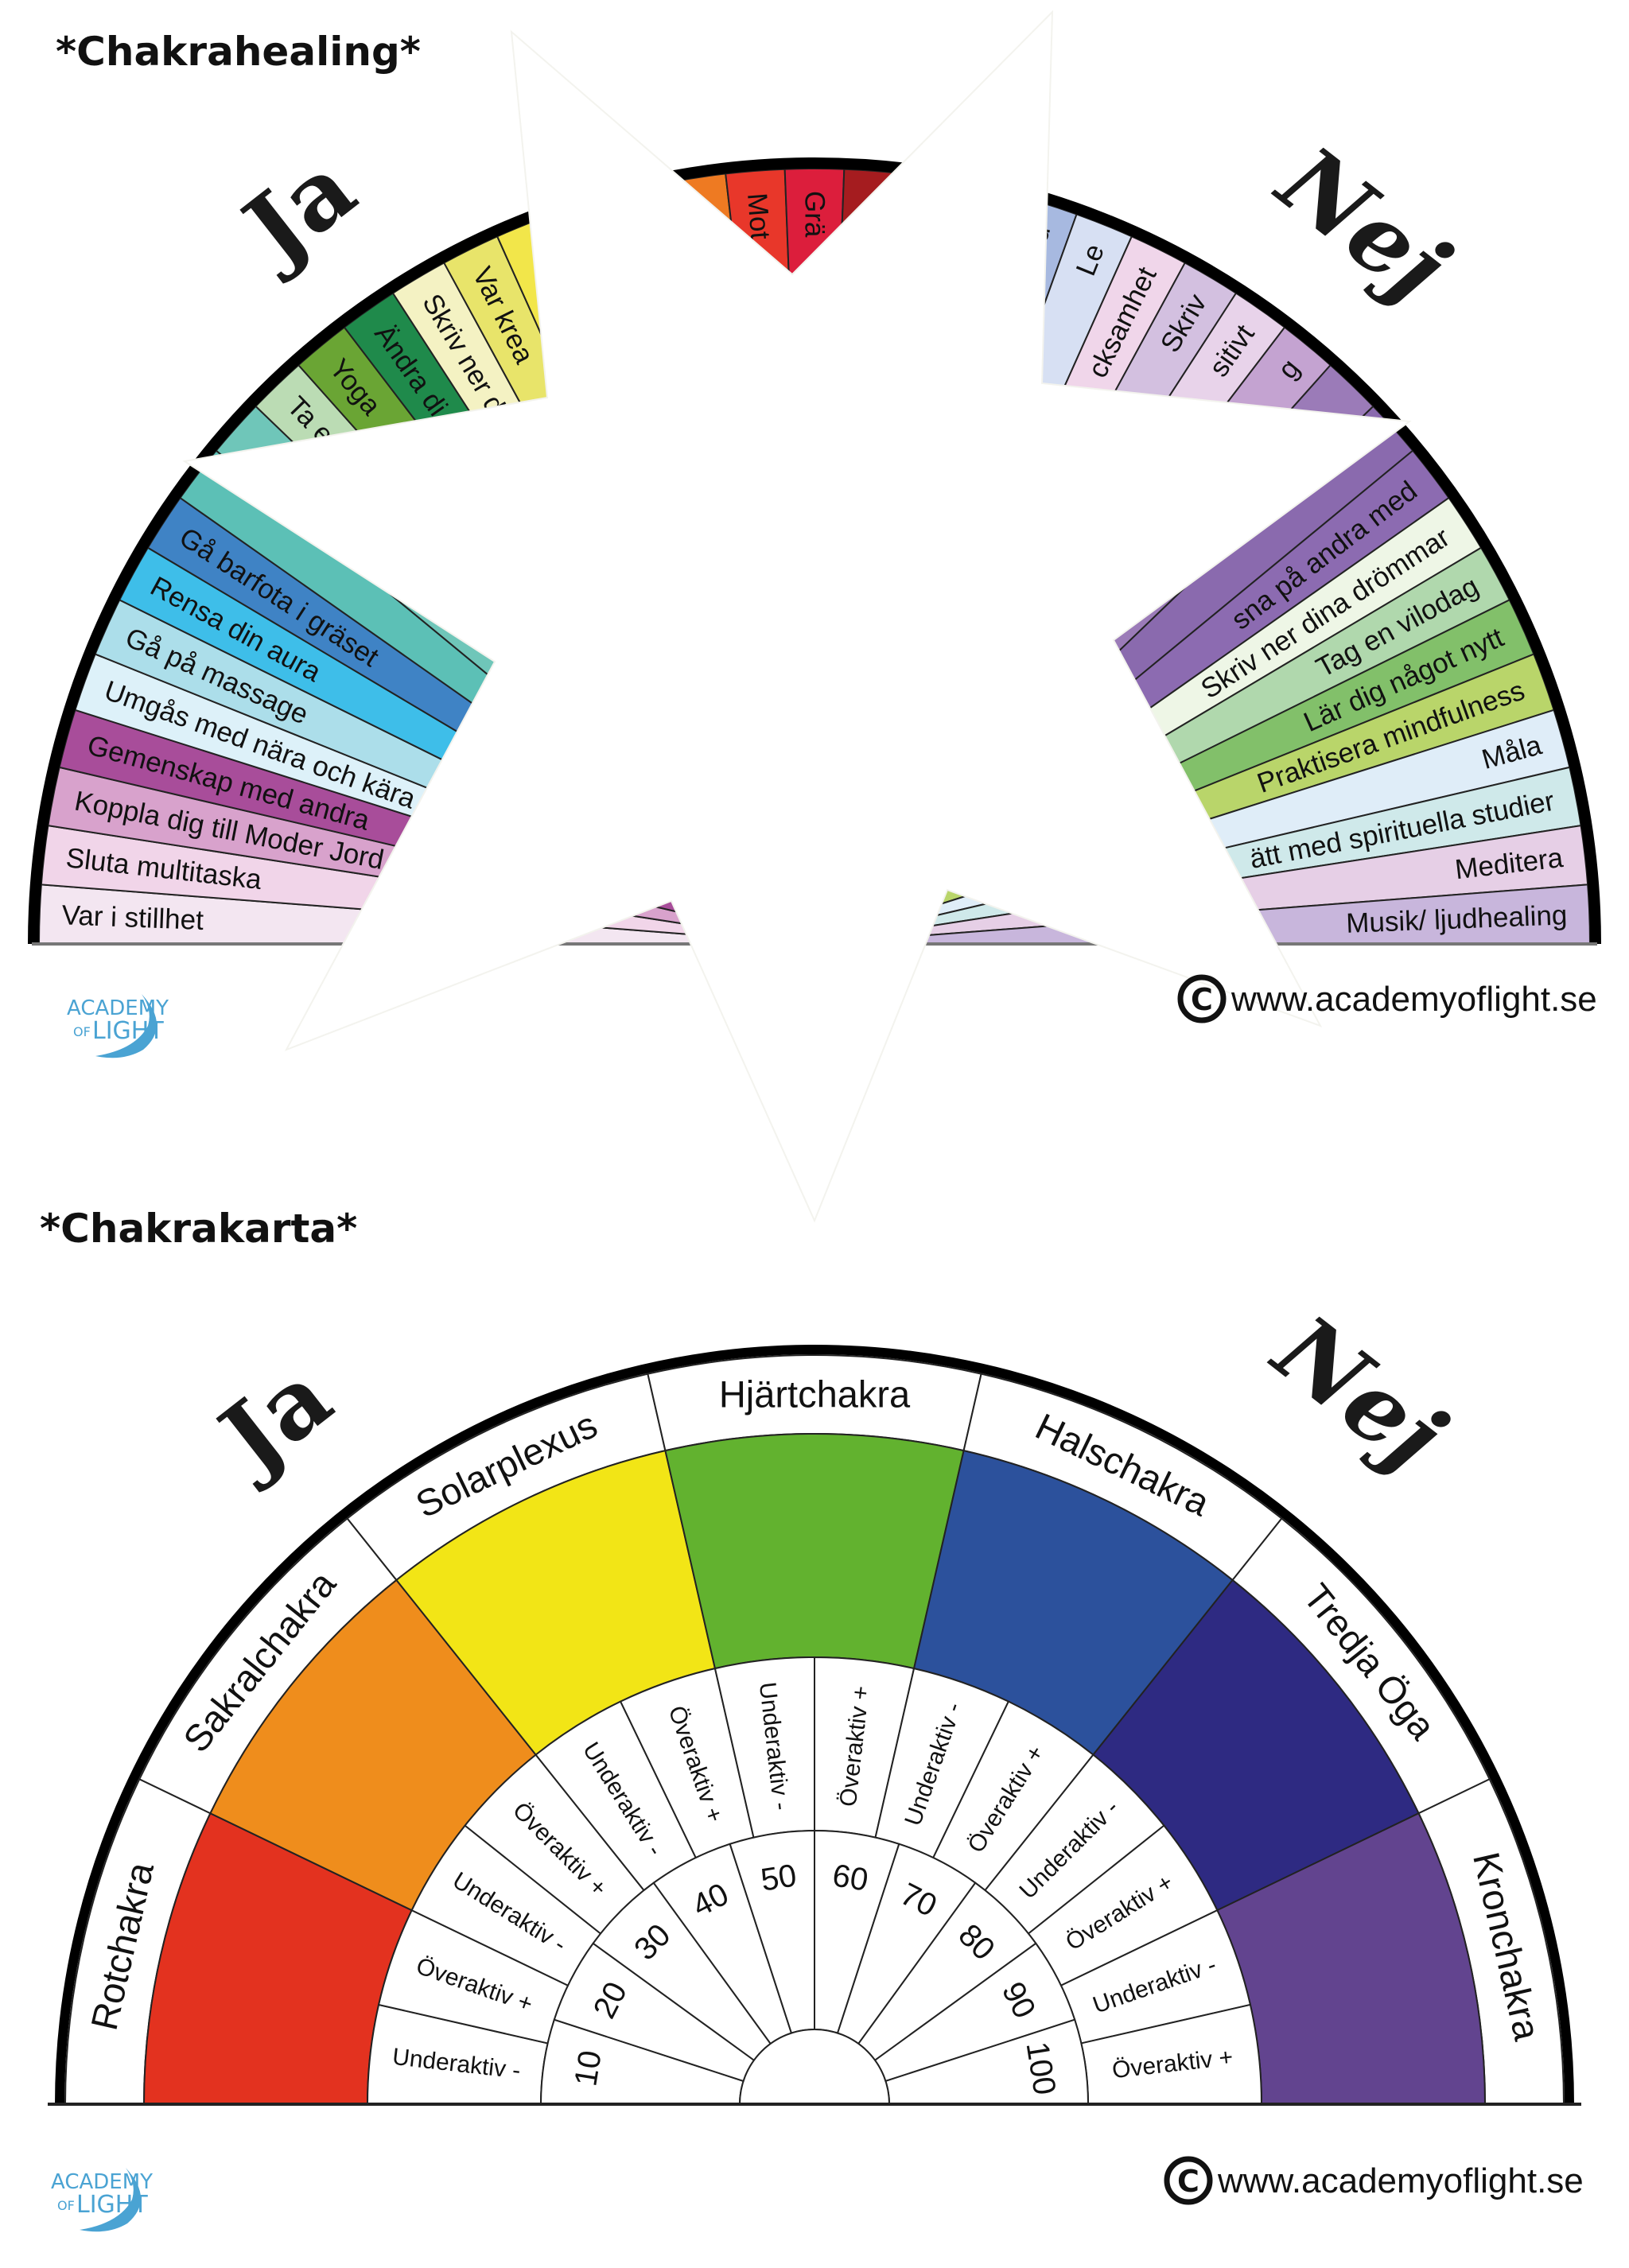  What do you see at coordinates (273, 1419) in the screenshot?
I see `bottom-ja-label: Ja` at bounding box center [273, 1419].